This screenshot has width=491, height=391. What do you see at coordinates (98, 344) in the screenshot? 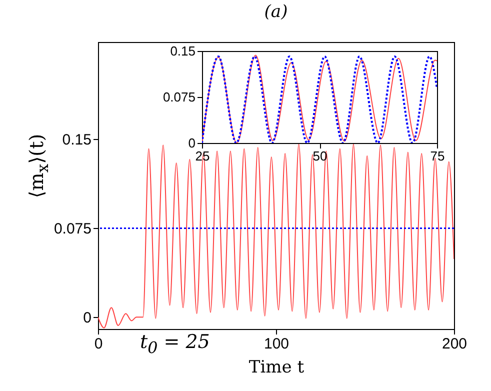
I see `x-tick-label: 0` at bounding box center [98, 344].